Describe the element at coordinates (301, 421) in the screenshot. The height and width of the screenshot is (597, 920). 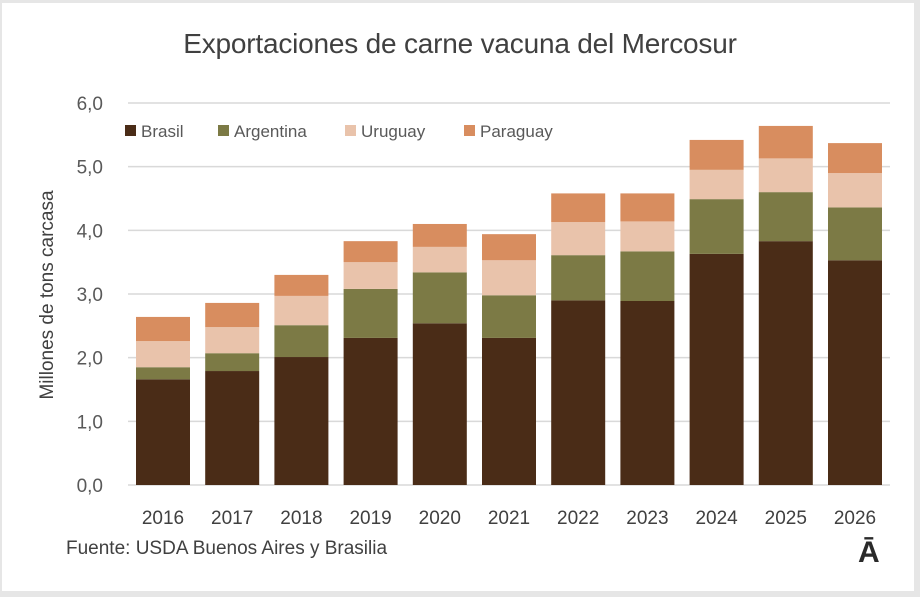
I see `bar-brasil-2018` at that location.